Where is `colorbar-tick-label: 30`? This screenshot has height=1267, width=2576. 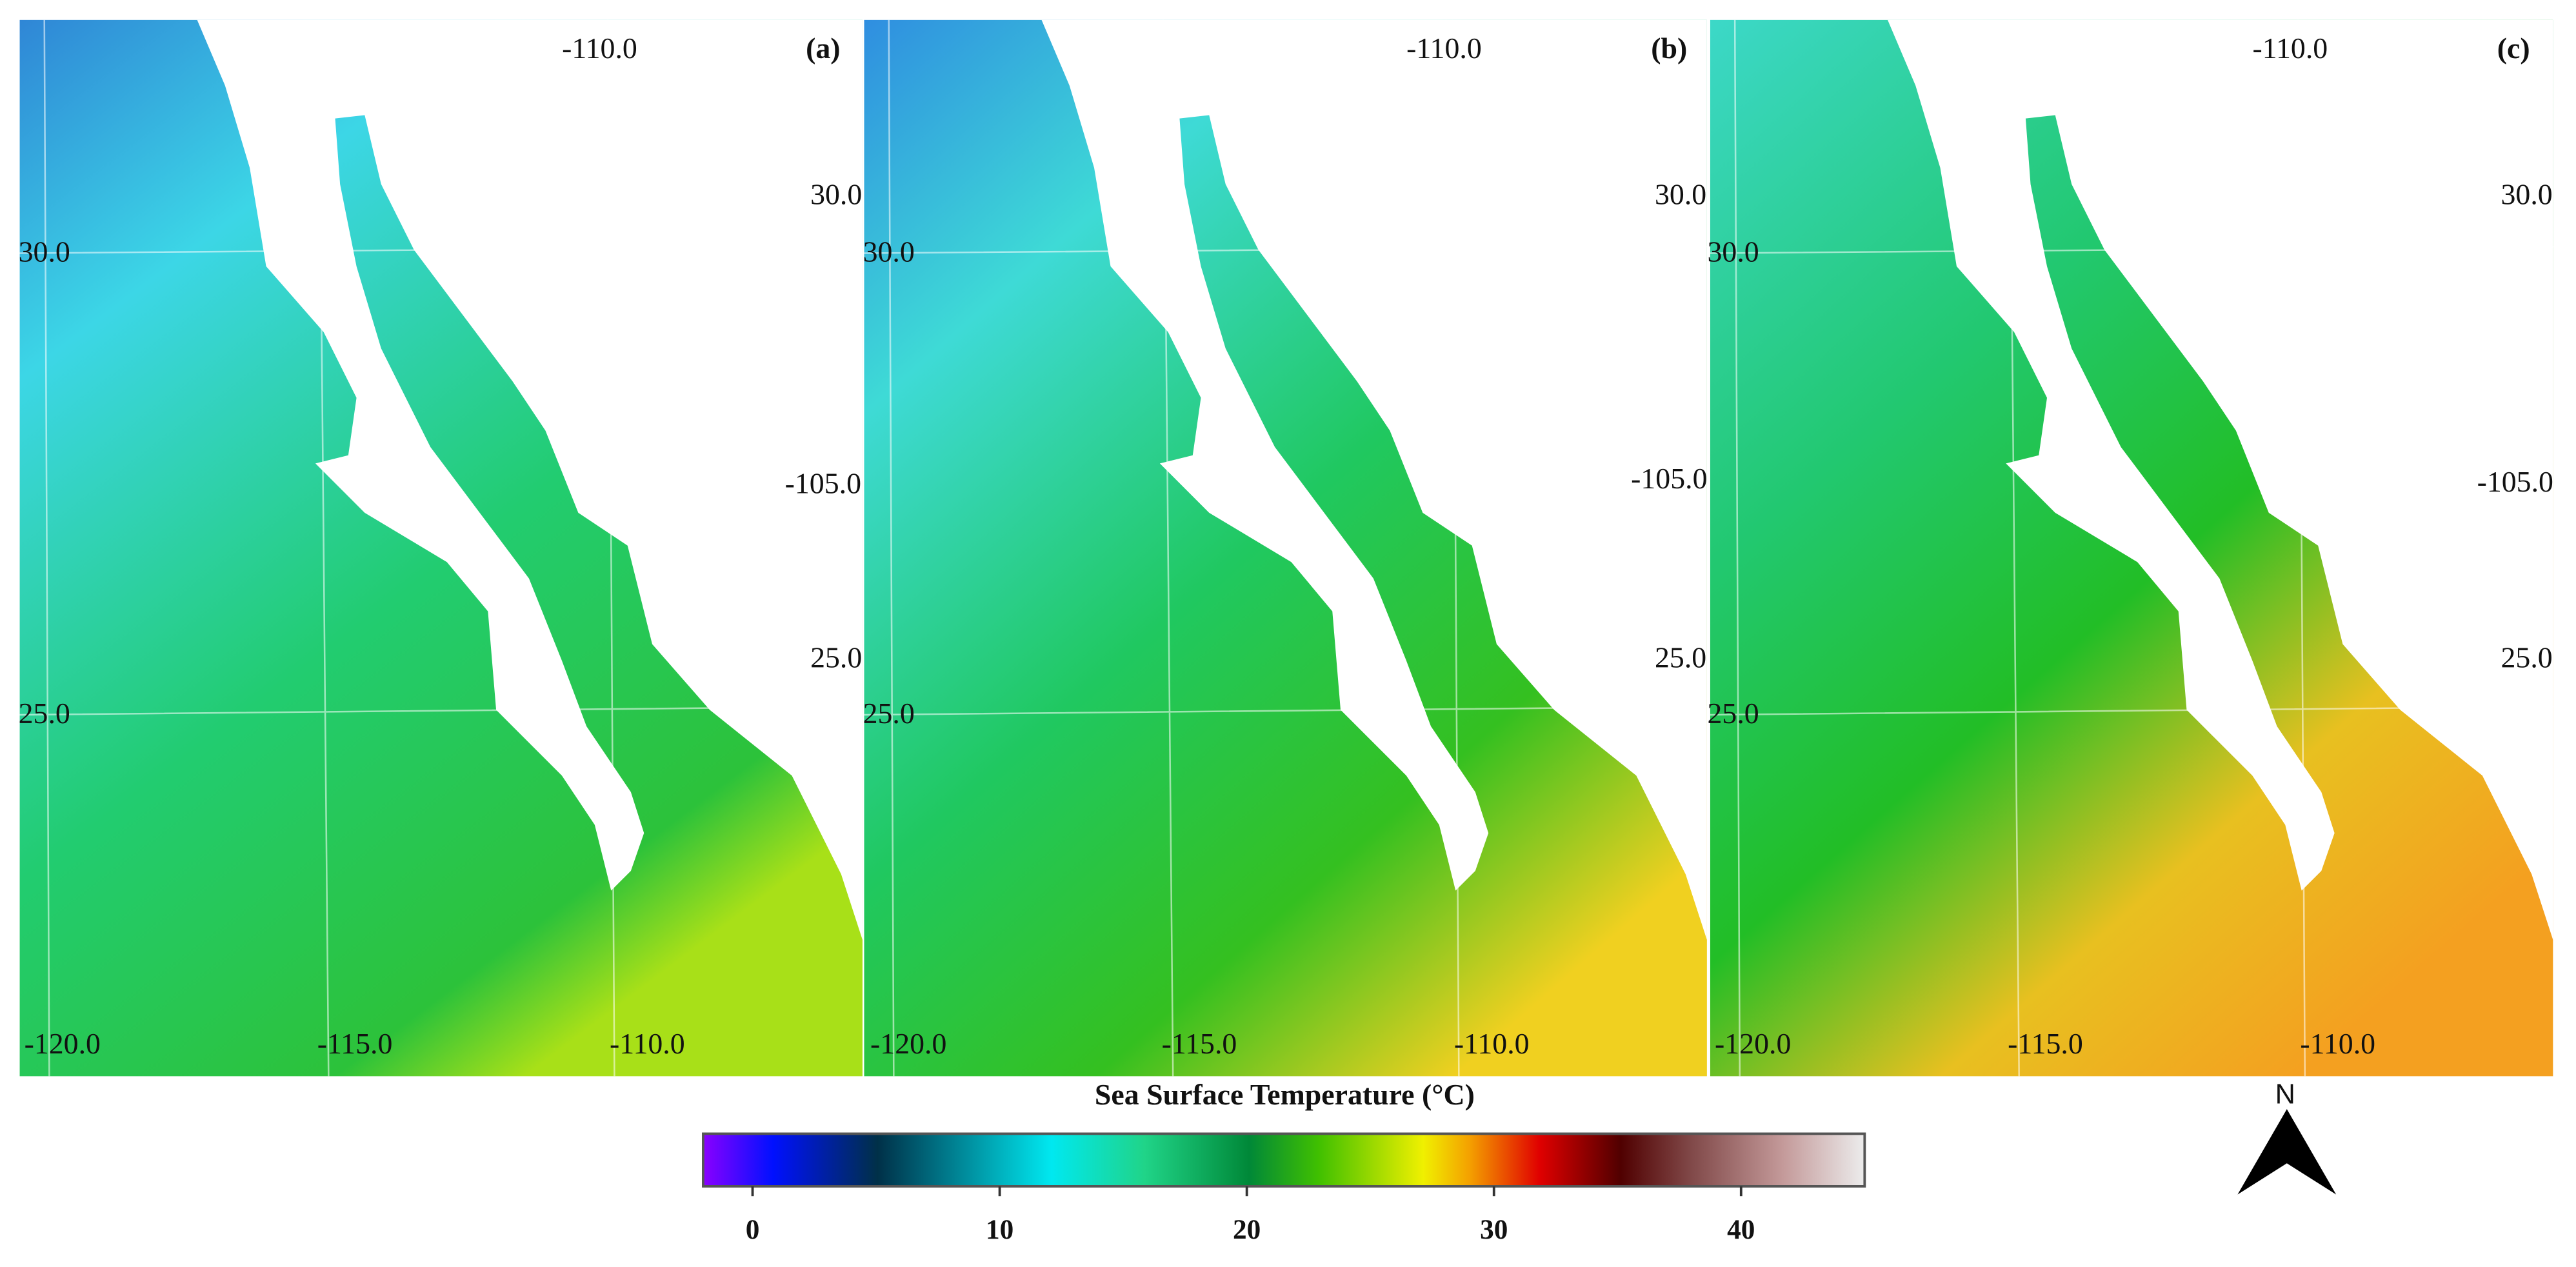
colorbar-tick-label: 30 is located at coordinates (1494, 1229).